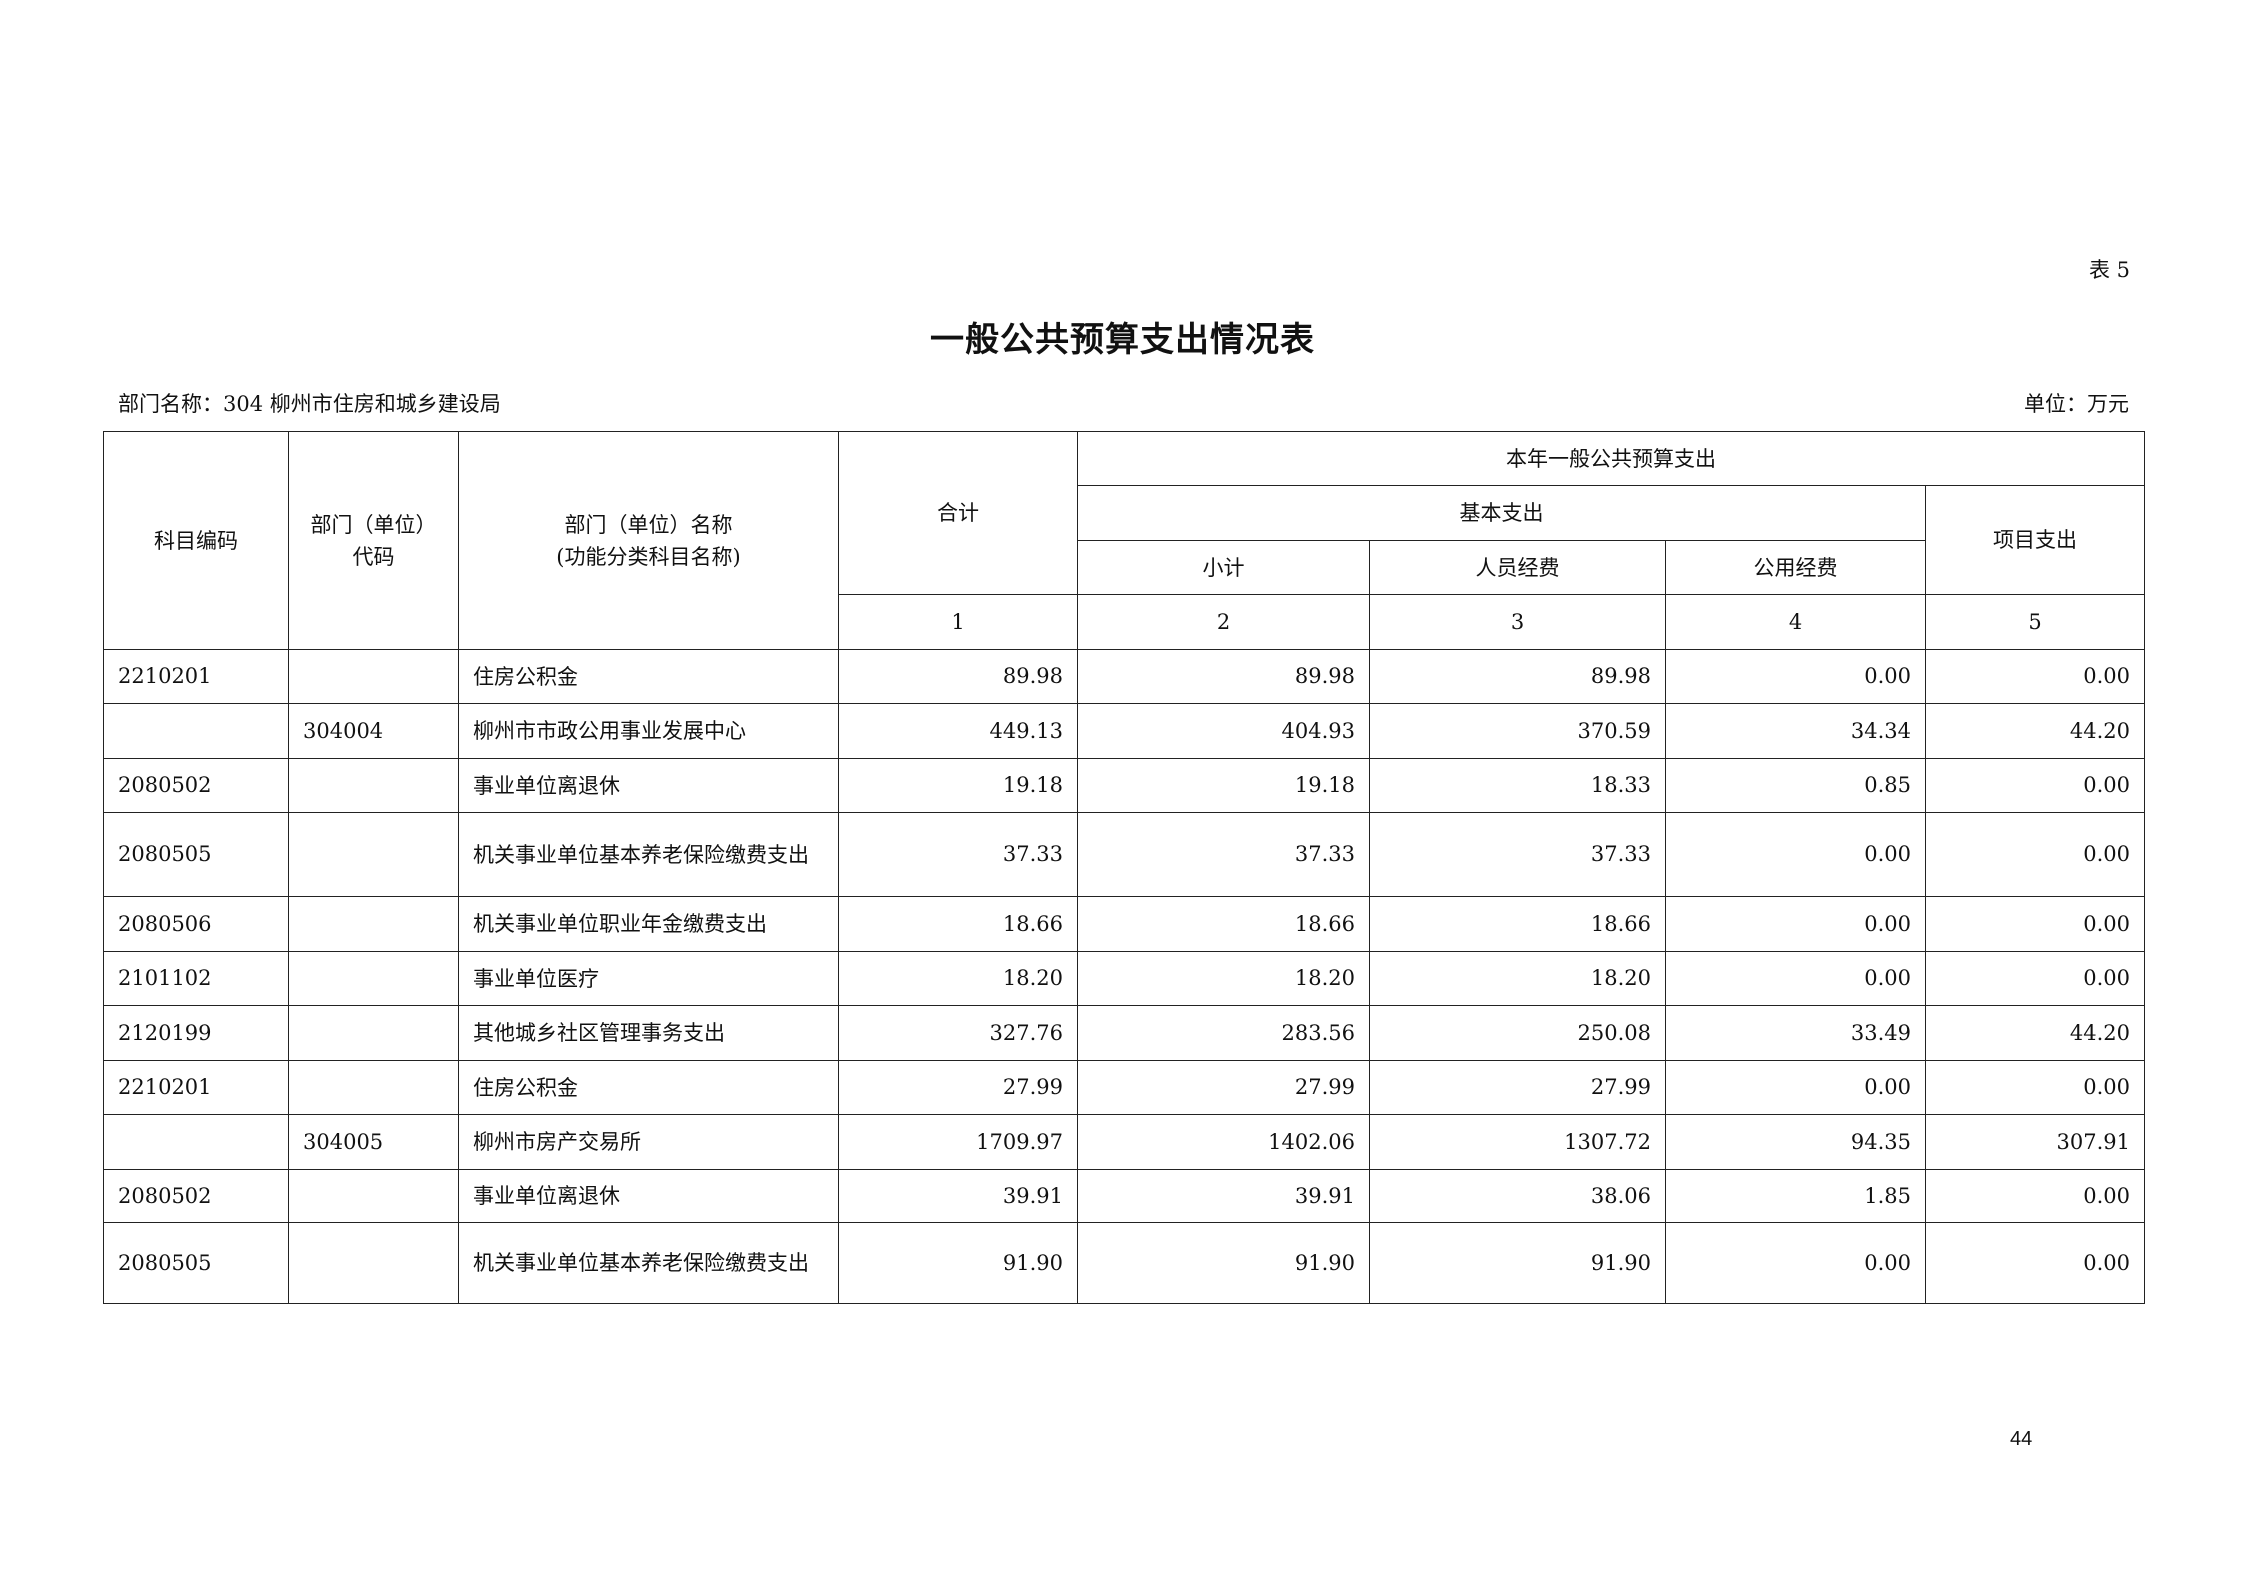 The image size is (2245, 1587). Describe the element at coordinates (2076, 404) in the screenshot. I see `unit-label: 单位：万元` at that location.